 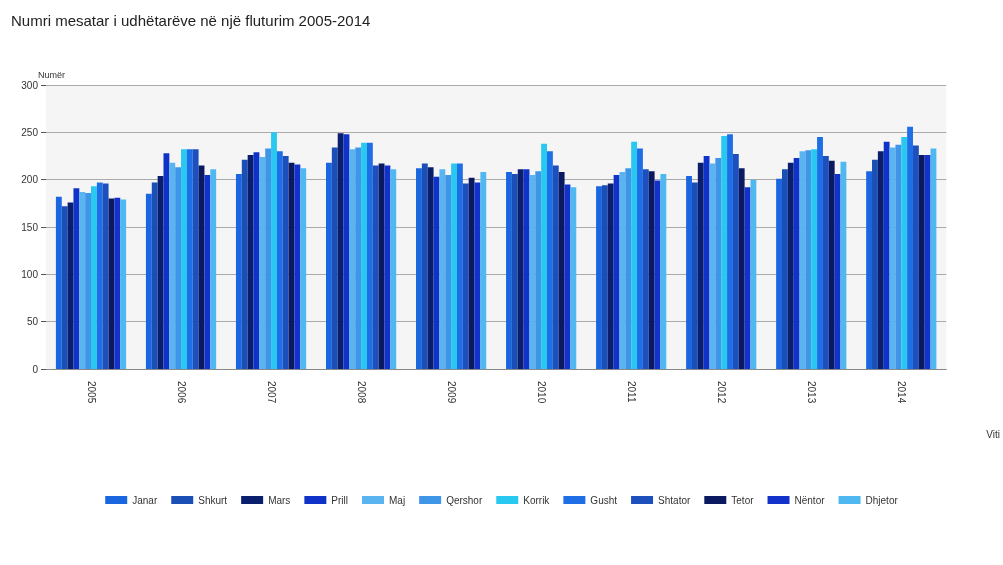 What do you see at coordinates (397, 500) in the screenshot?
I see `legend-label: Maj` at bounding box center [397, 500].